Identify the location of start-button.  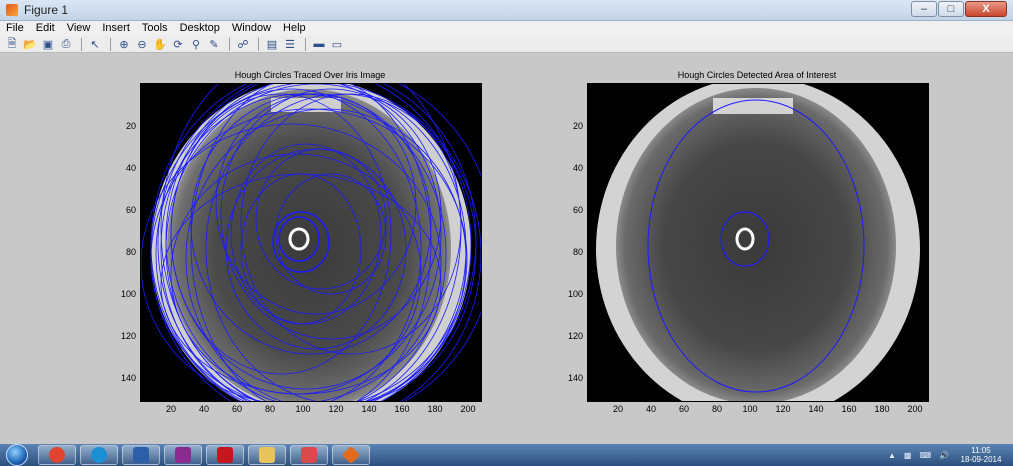
(17, 455).